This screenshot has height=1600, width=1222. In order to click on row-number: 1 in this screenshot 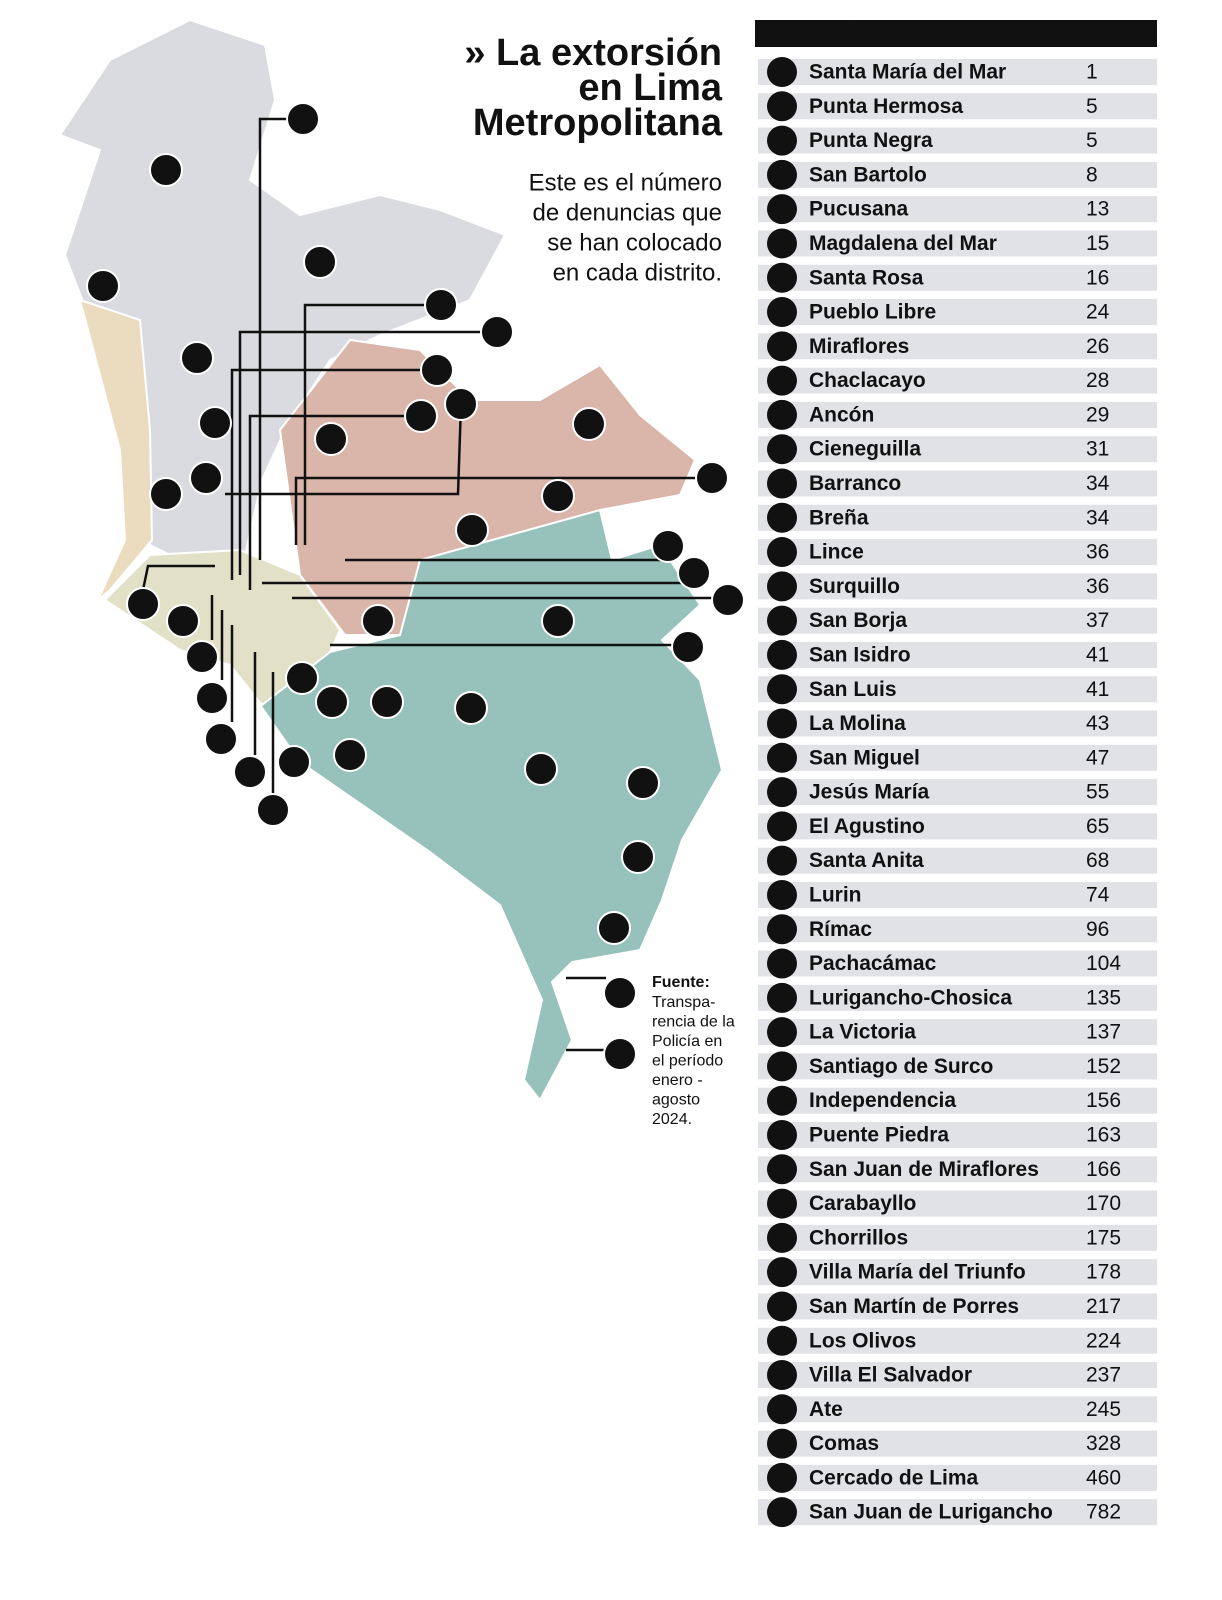, I will do `click(782, 72)`.